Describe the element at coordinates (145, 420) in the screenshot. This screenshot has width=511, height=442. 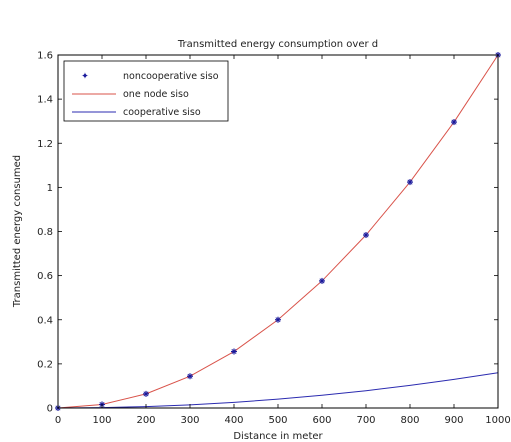
I see `x-tick-label: 200` at that location.